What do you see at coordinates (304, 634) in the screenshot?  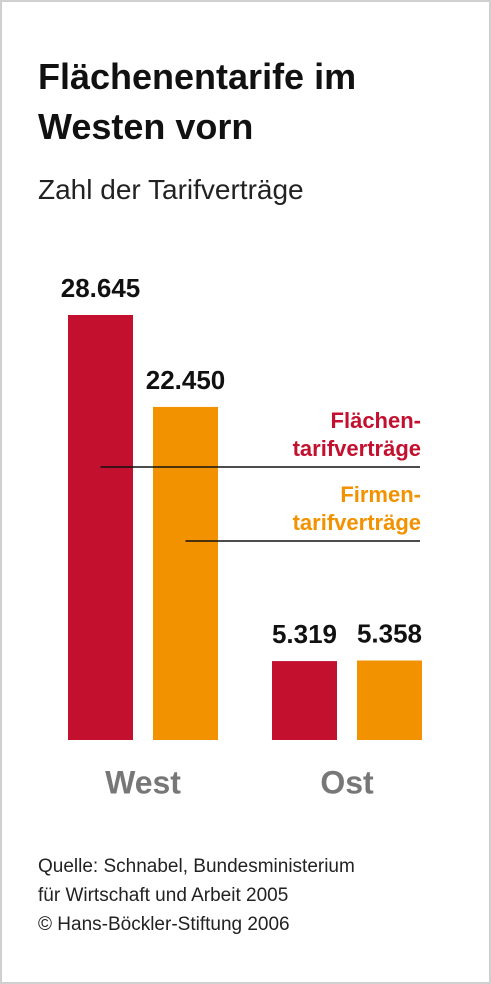 I see `value-label: 5.319` at bounding box center [304, 634].